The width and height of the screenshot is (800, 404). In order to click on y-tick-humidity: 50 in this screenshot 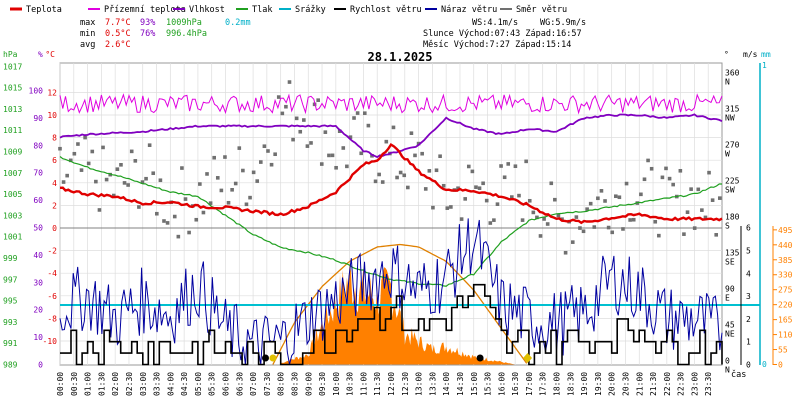, I will do `click(38, 228)`.